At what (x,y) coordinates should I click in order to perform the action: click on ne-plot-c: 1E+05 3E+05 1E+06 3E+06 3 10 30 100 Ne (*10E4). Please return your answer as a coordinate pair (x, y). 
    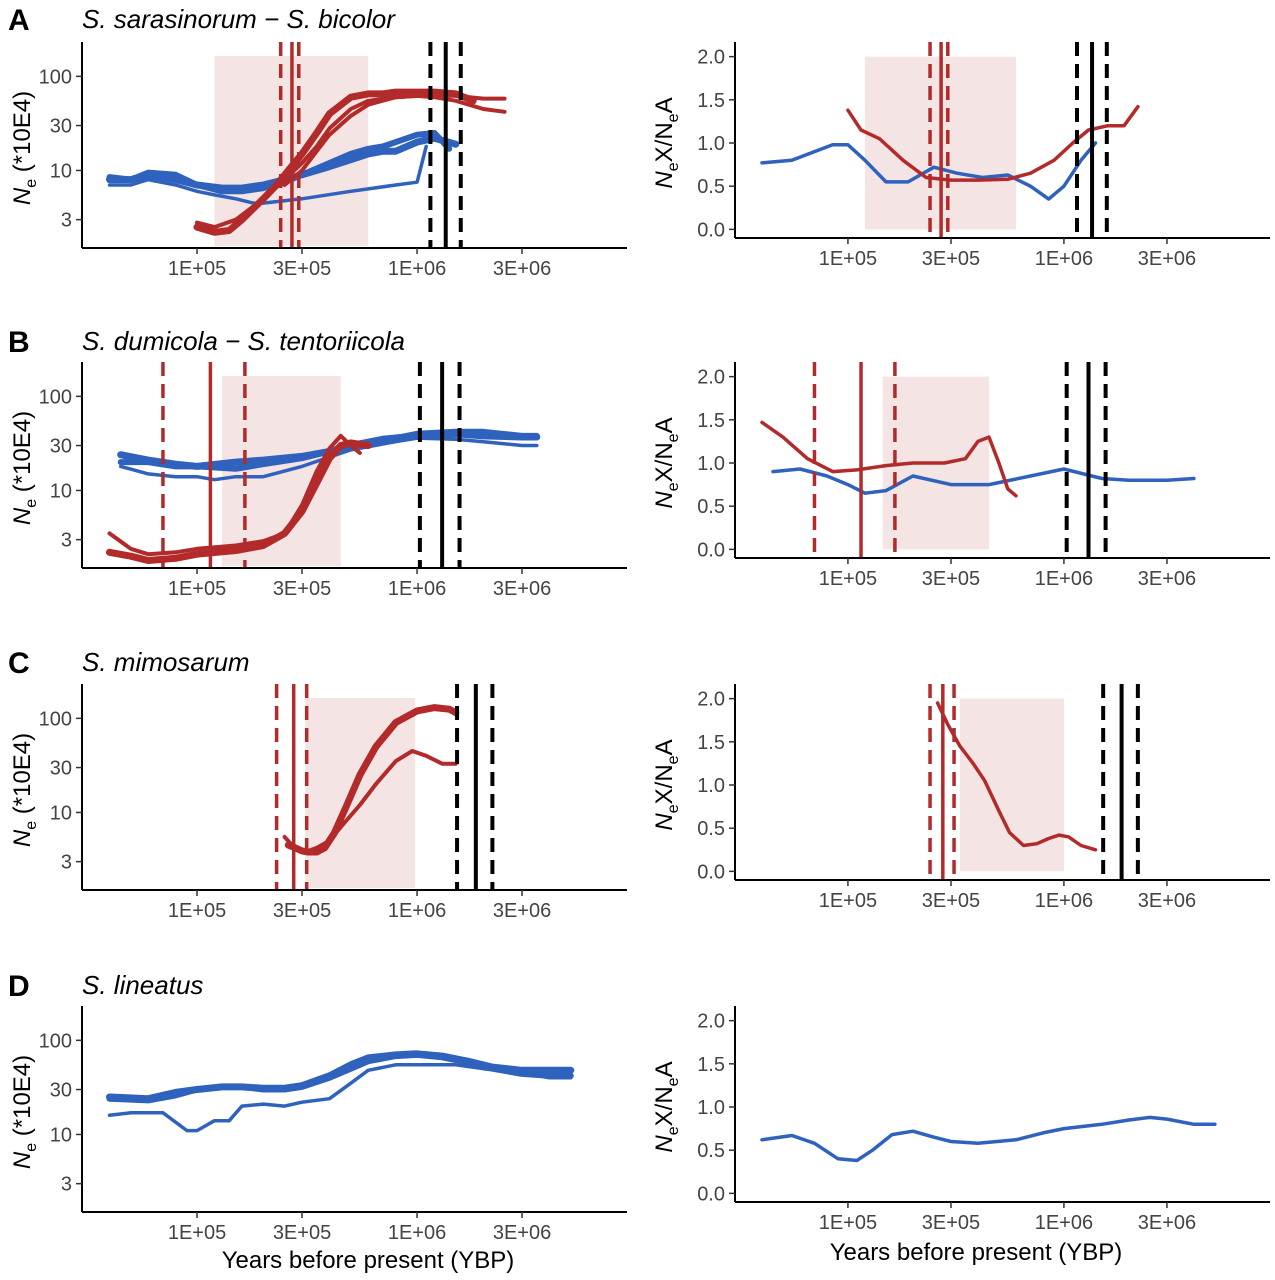
    Looking at the image, I should click on (318, 803).